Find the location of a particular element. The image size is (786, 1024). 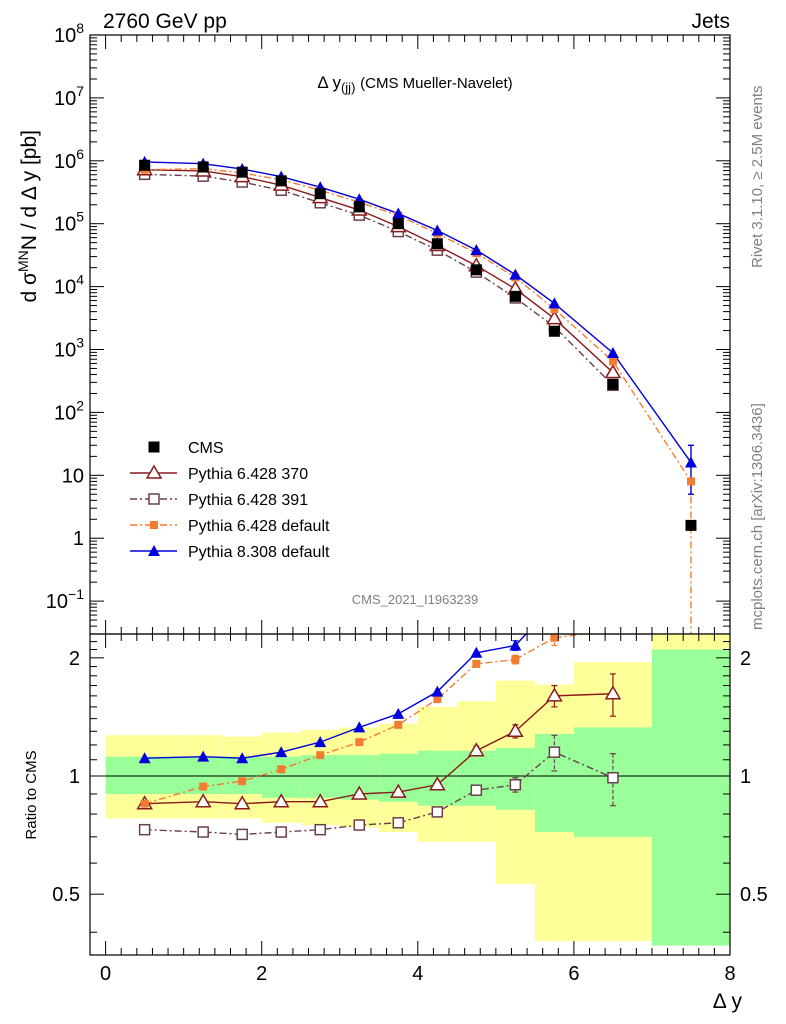

main-y-tick-label: 10 is located at coordinates (73, 476).